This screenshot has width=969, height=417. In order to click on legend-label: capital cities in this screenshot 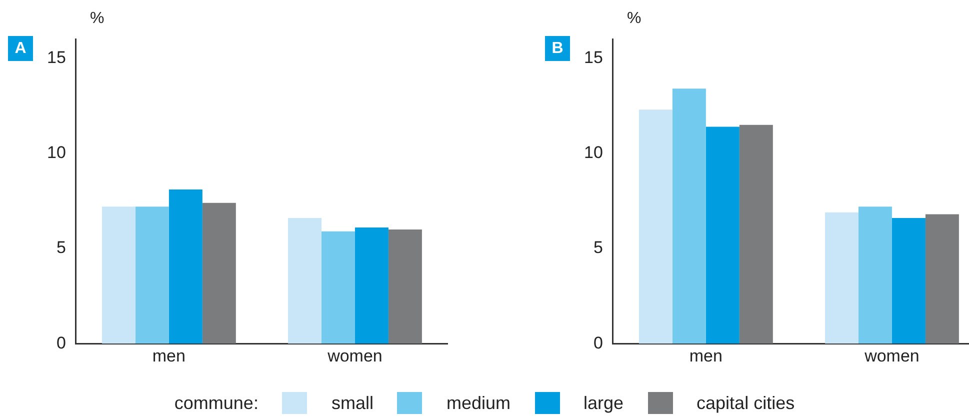, I will do `click(745, 403)`.